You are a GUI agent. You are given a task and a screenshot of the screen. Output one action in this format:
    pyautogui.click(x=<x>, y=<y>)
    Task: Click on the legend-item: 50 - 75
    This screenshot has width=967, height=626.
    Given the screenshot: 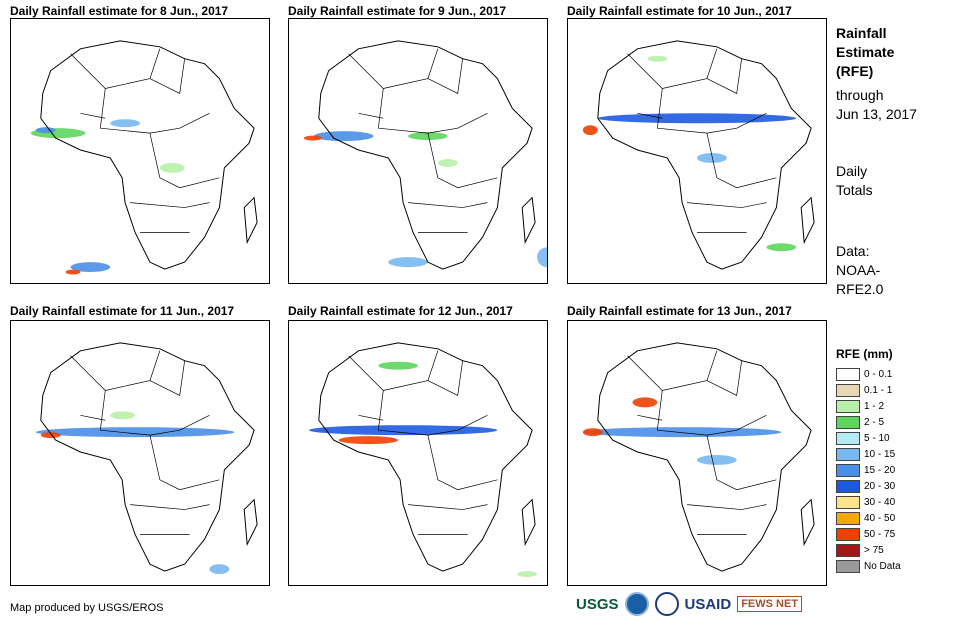 What is the action you would take?
    pyautogui.click(x=868, y=534)
    